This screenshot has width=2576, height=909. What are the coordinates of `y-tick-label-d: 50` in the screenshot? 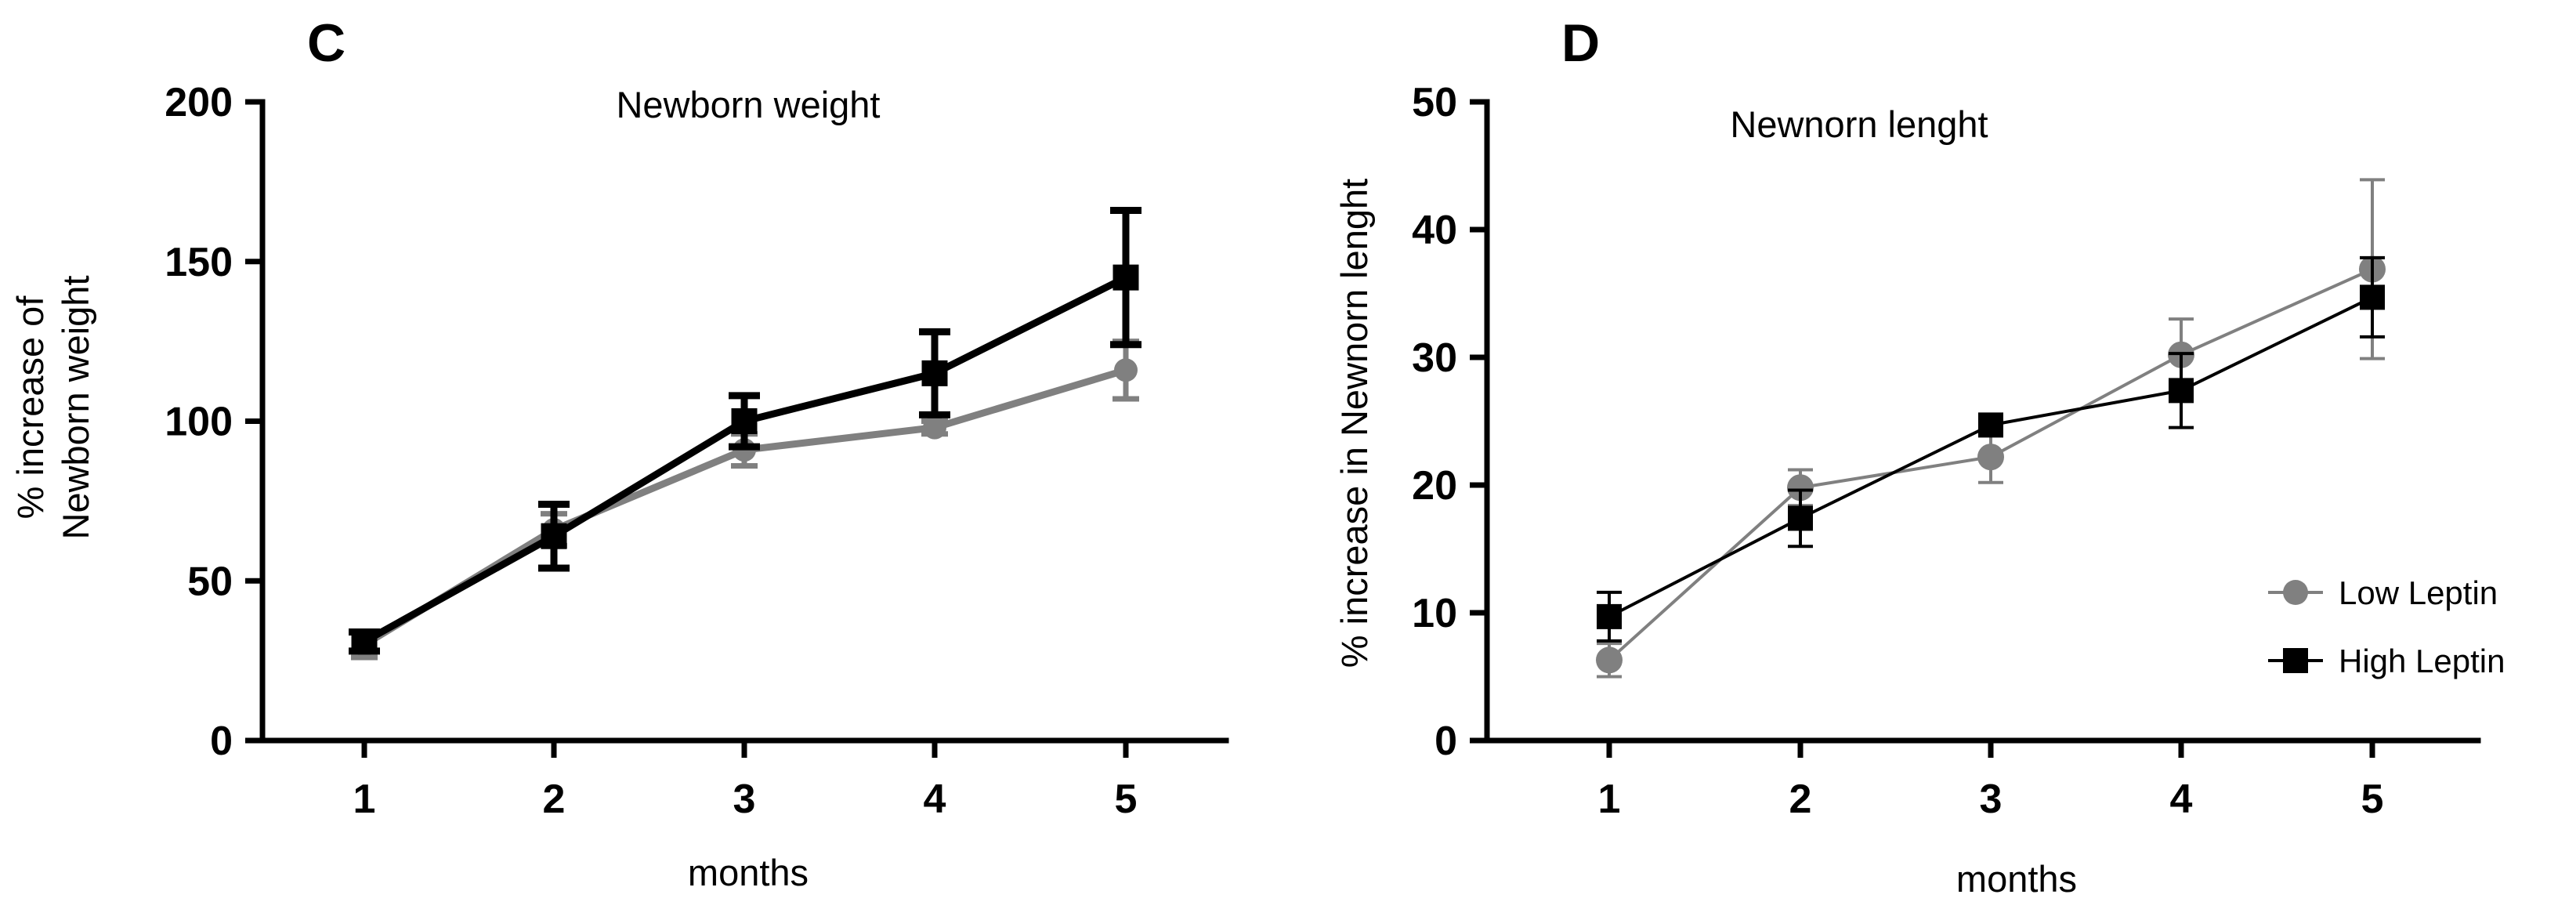 It's located at (1434, 102).